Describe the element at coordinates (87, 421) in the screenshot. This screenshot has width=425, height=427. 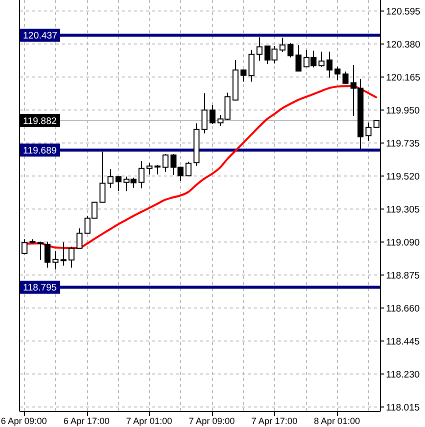
I see `x-tick-label: 6 Apr 17:00` at that location.